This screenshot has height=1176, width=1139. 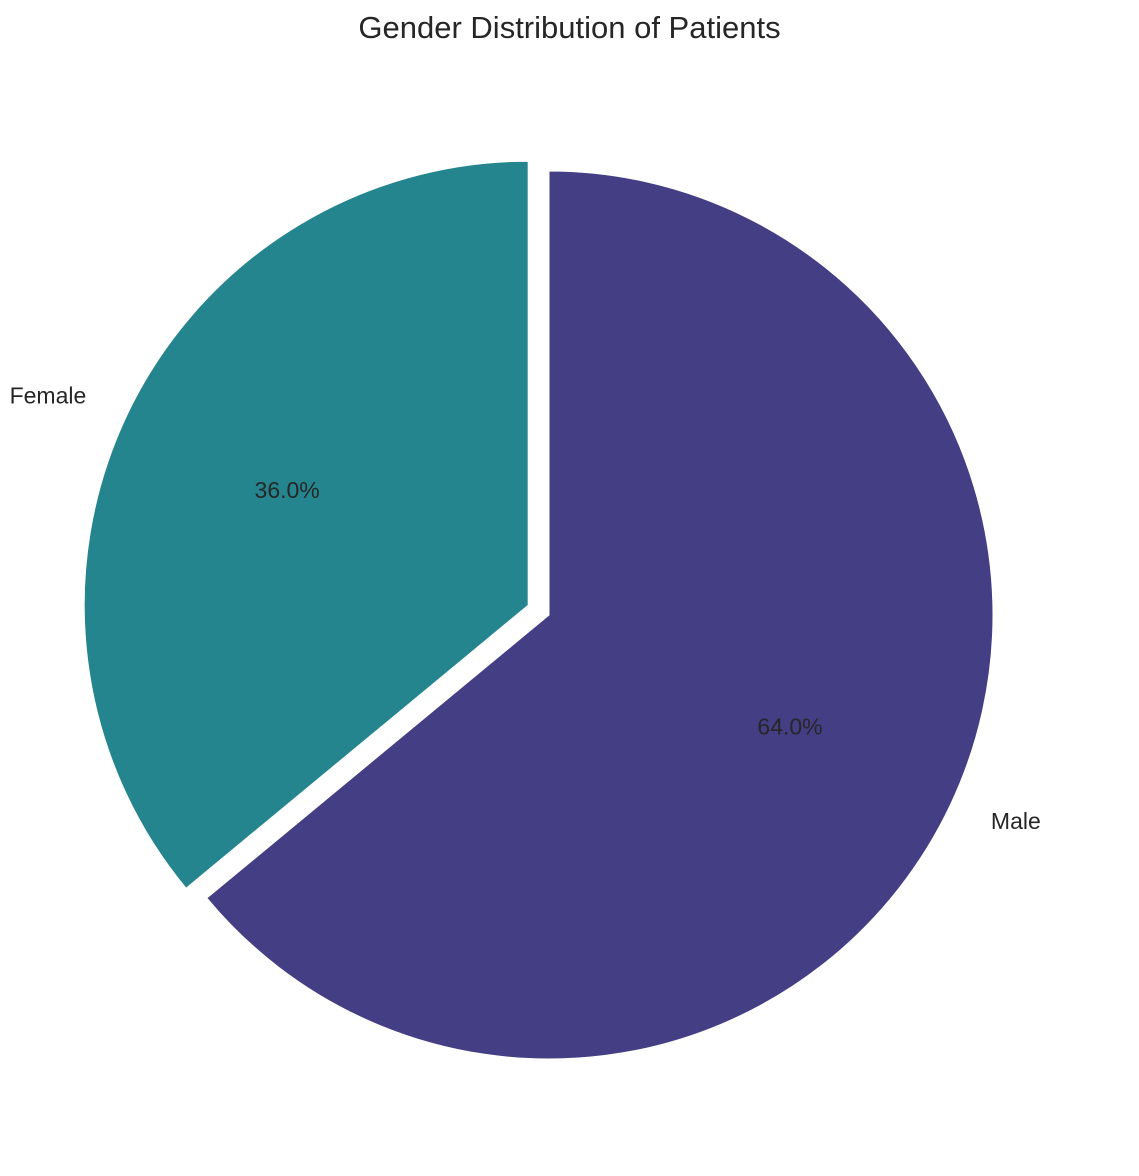 What do you see at coordinates (569, 27) in the screenshot?
I see `chart-title: Gender Distribution of Patients` at bounding box center [569, 27].